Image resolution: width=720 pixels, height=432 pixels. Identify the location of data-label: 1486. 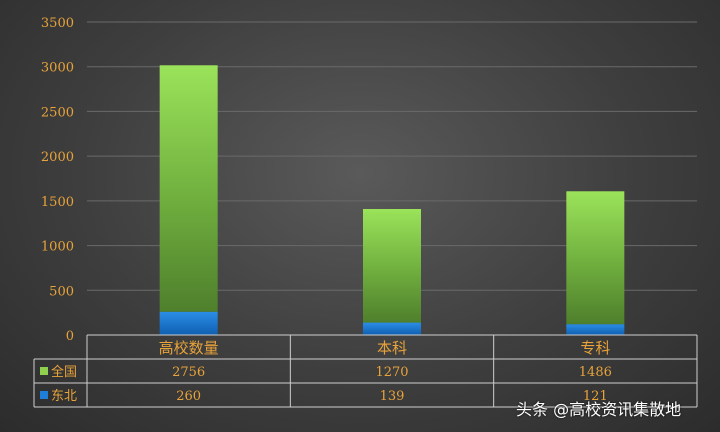
(595, 372).